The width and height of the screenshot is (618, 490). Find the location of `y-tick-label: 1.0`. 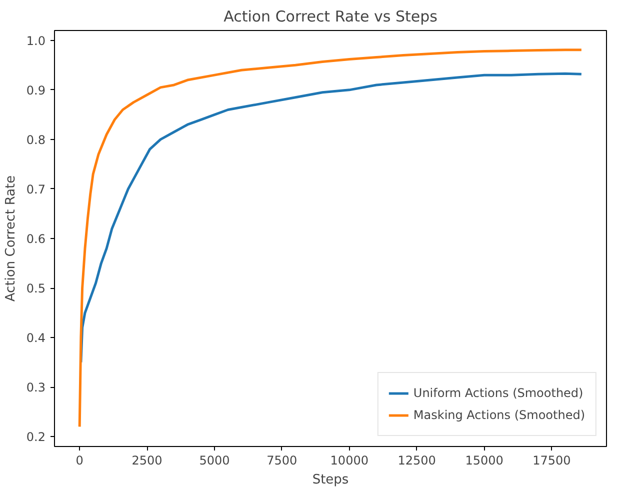

y-tick-label: 1.0 is located at coordinates (36, 41).